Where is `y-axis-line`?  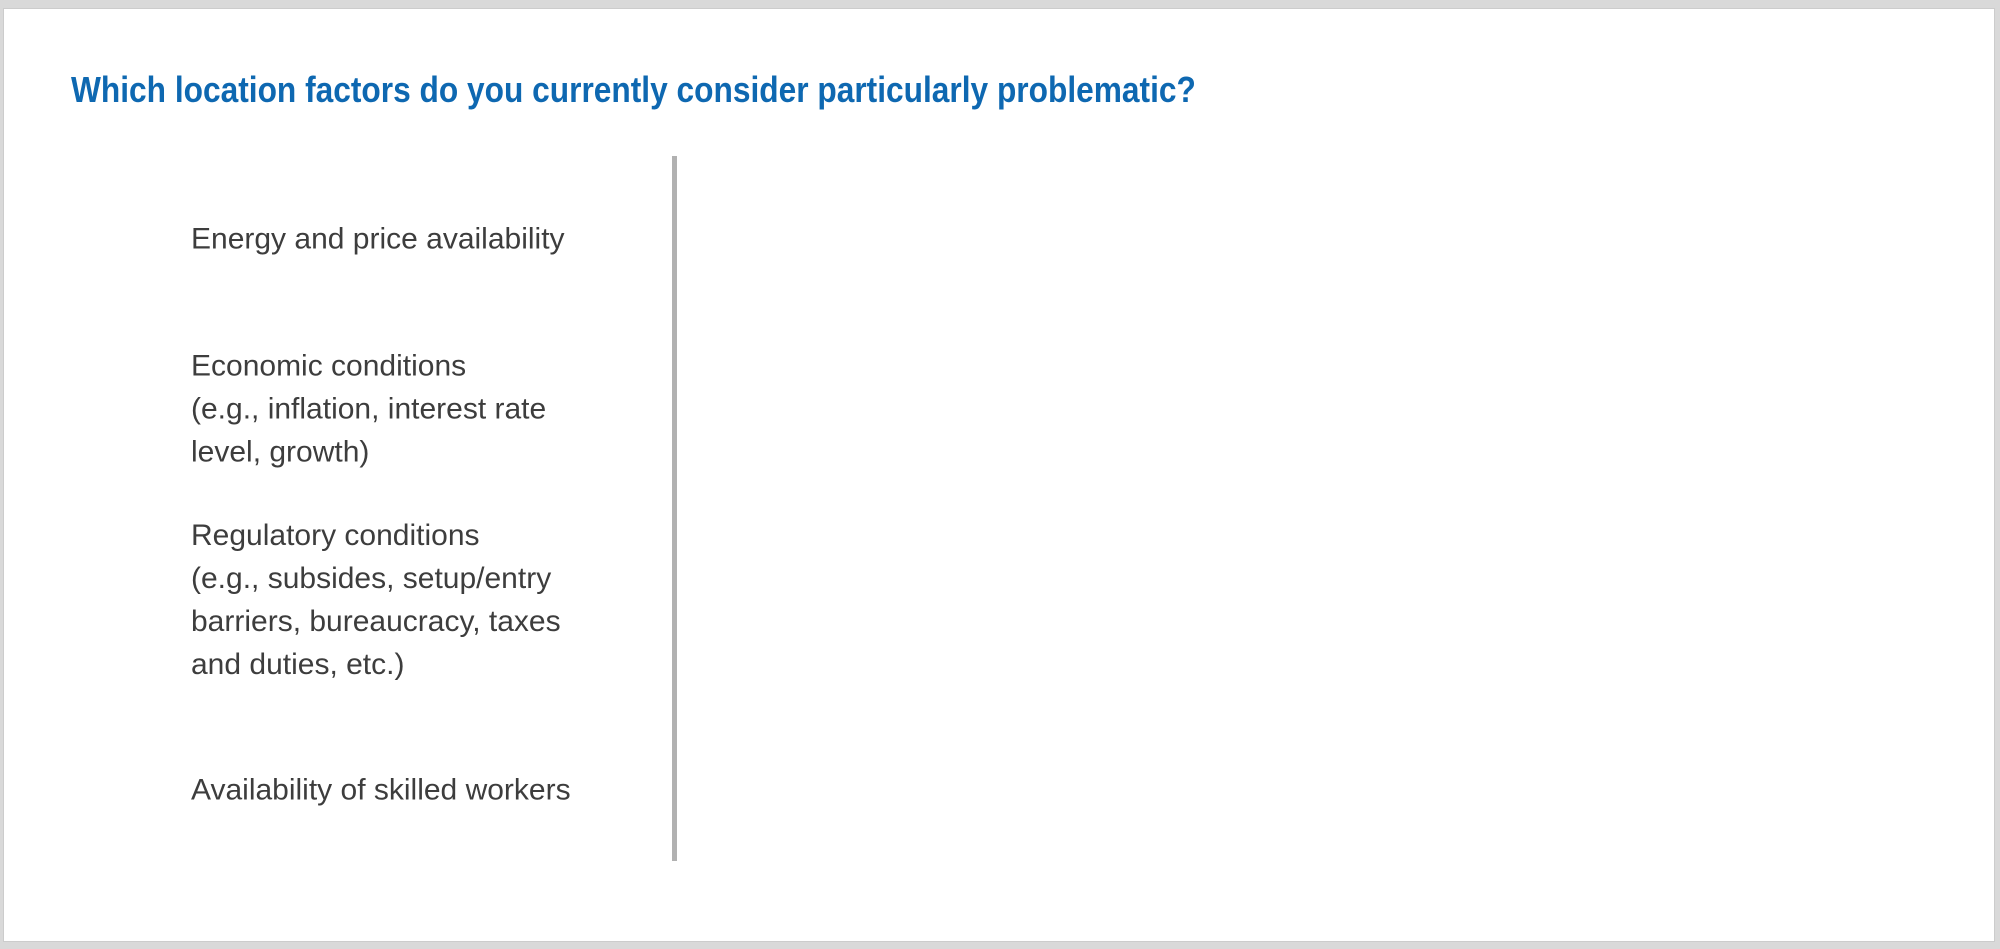
y-axis-line is located at coordinates (674, 508).